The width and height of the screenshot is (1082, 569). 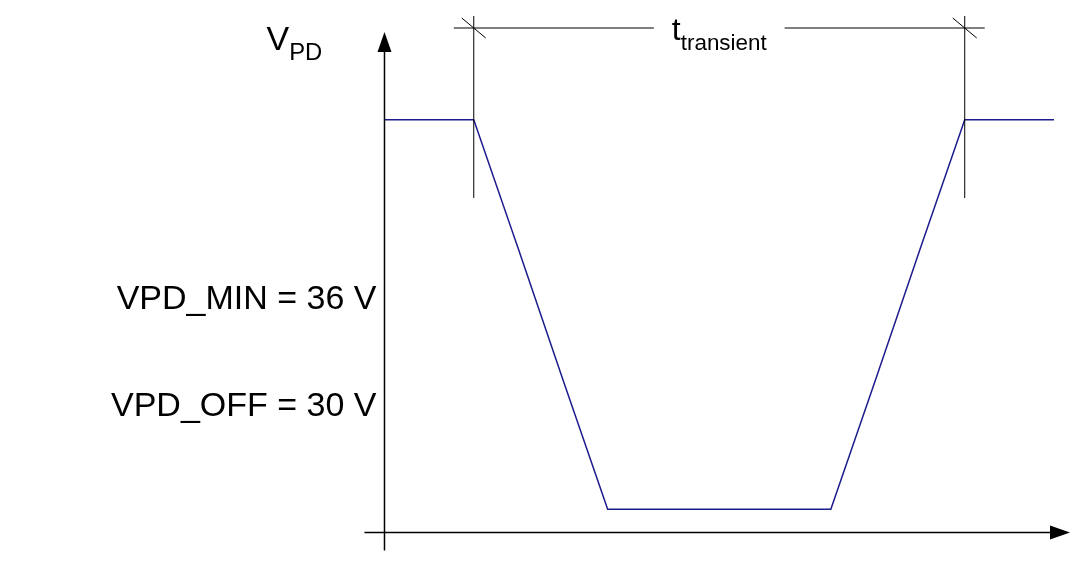 I want to click on y-tick-label: VPD_MIN = 36 V, so click(x=246, y=296).